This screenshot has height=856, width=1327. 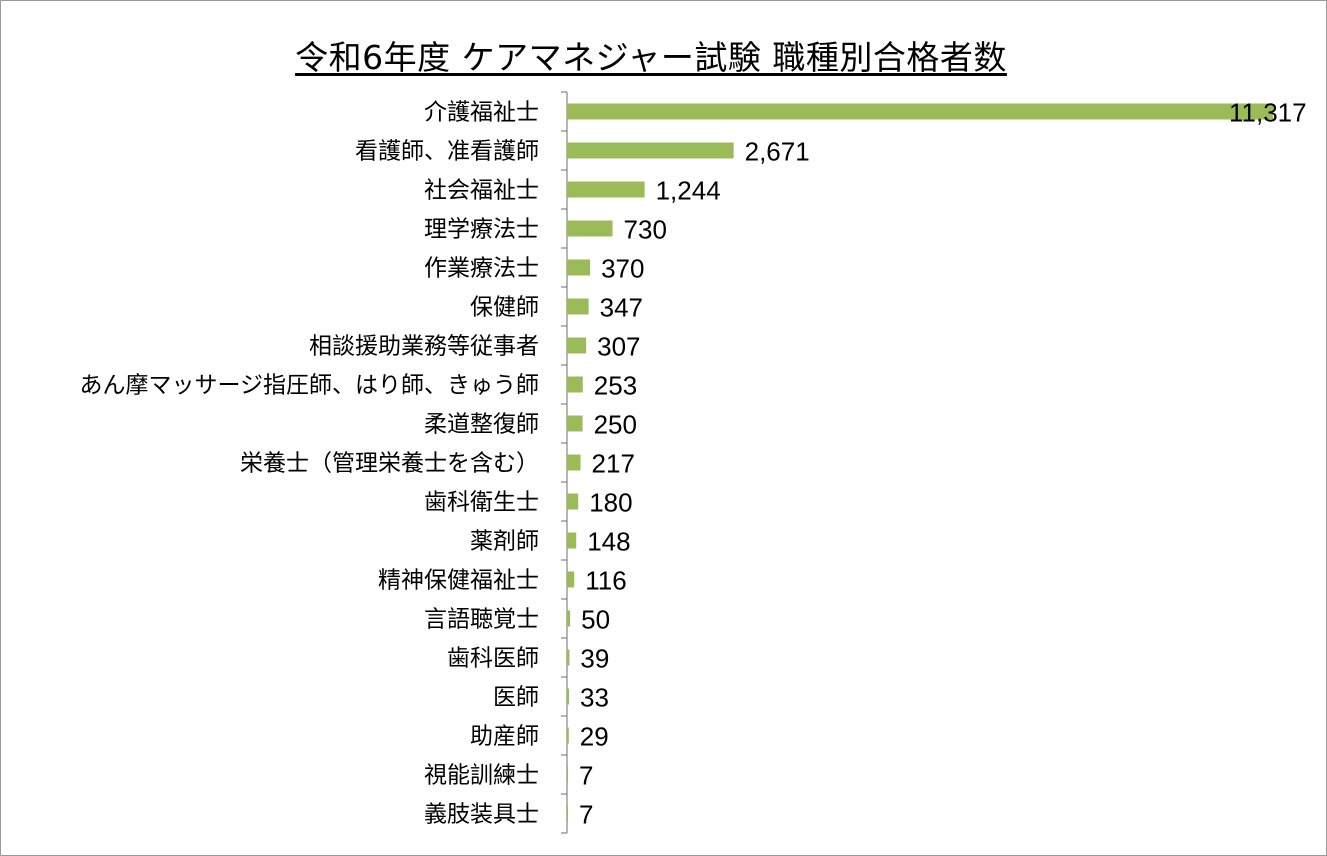 I want to click on data-label: 33, so click(x=594, y=698).